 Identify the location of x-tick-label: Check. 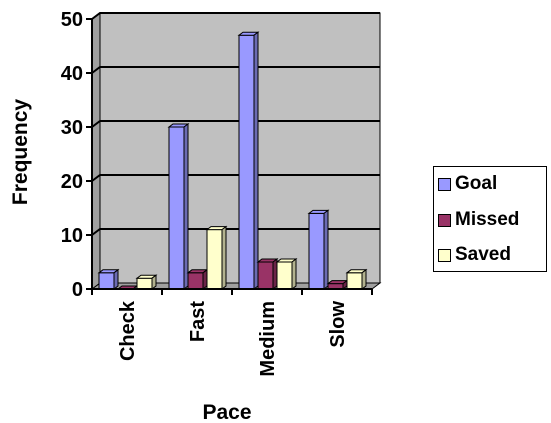
(128, 330).